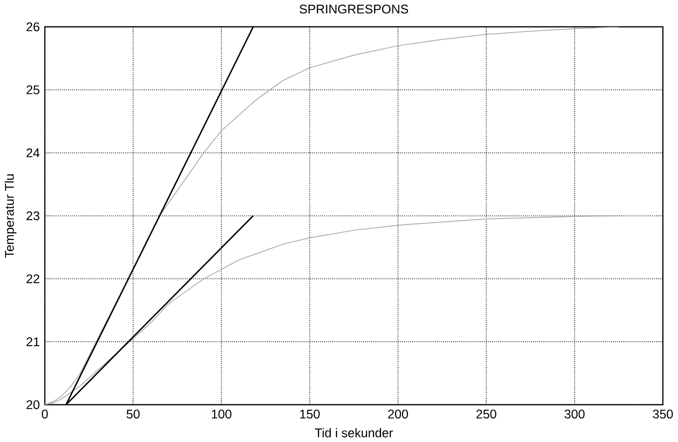  Describe the element at coordinates (33, 153) in the screenshot. I see `y-tick-label: 24` at that location.